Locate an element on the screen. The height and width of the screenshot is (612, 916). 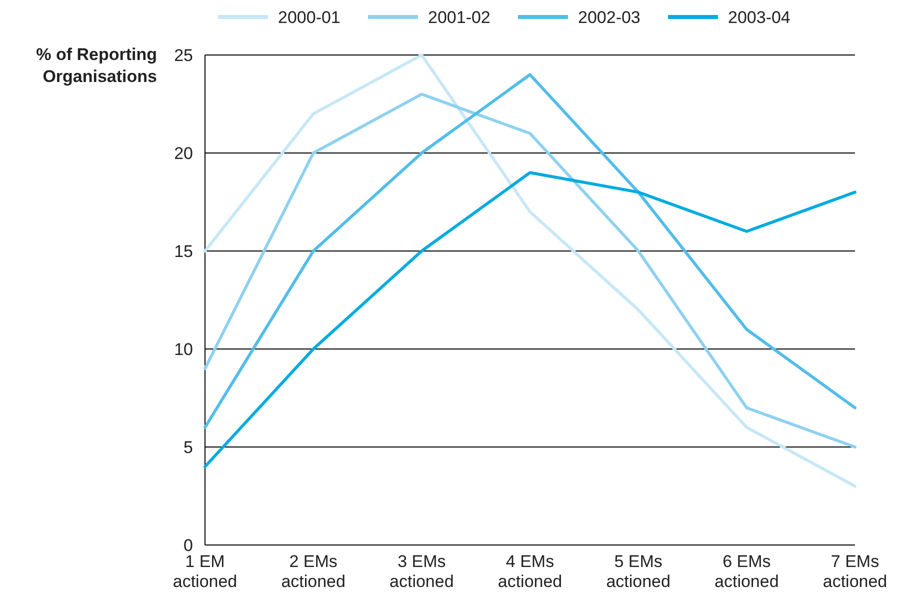
x-tick-label: 5 EMs actioned is located at coordinates (638, 571).